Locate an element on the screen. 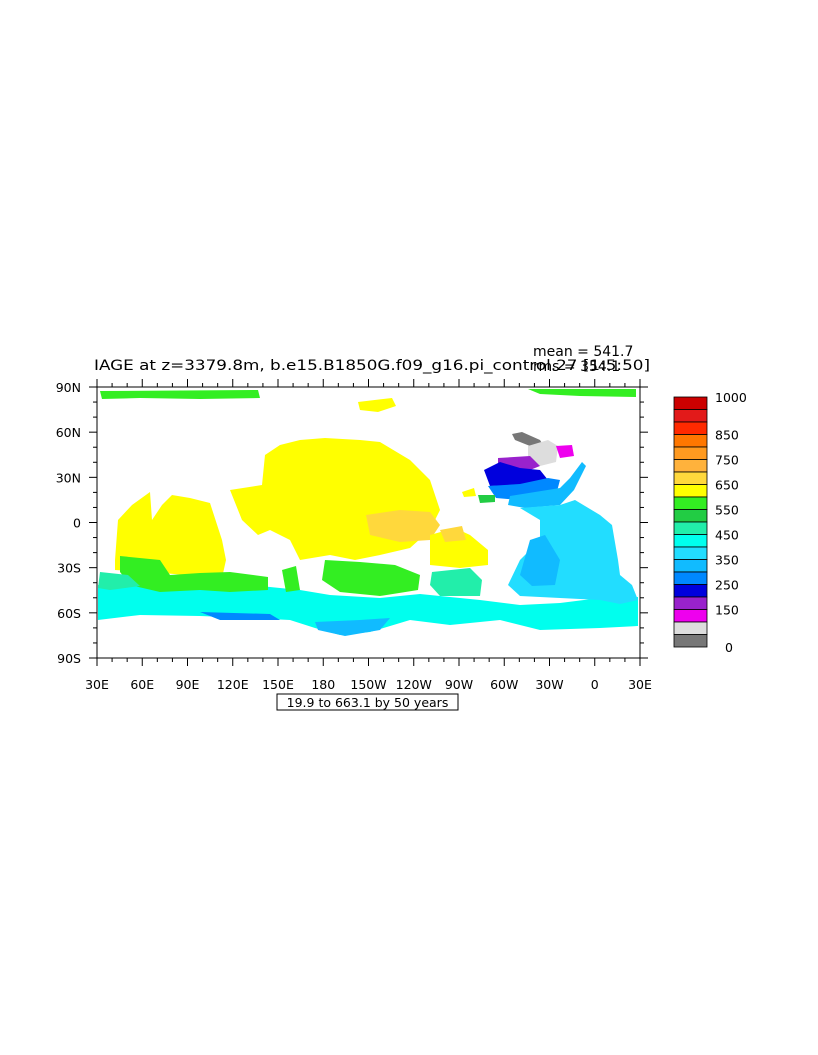  subtitle-box is located at coordinates (367, 702).